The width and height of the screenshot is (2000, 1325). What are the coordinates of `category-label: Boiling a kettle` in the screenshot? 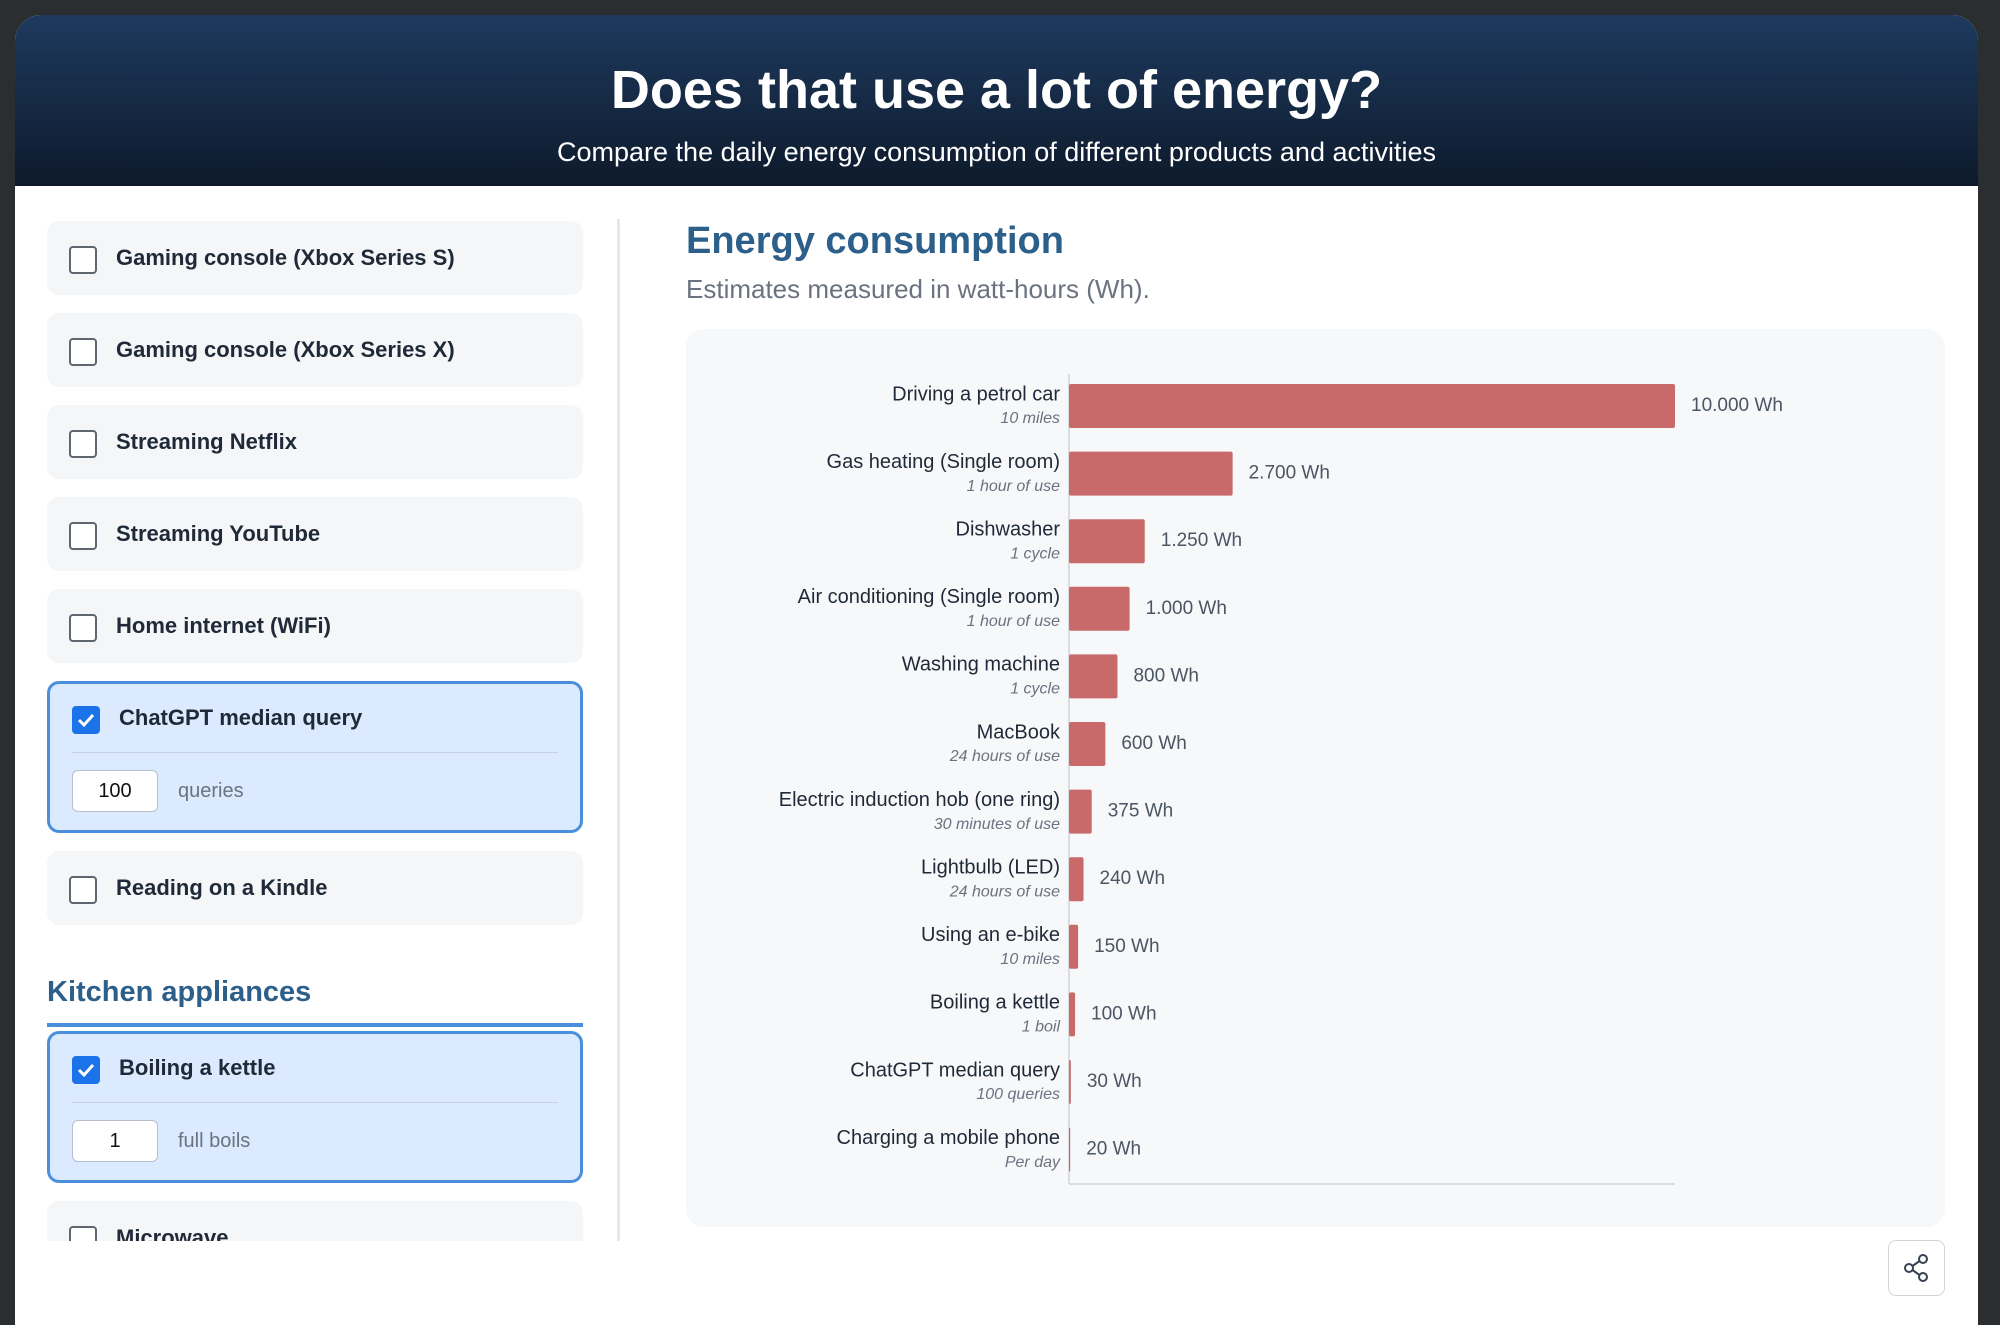 It's located at (995, 1003).